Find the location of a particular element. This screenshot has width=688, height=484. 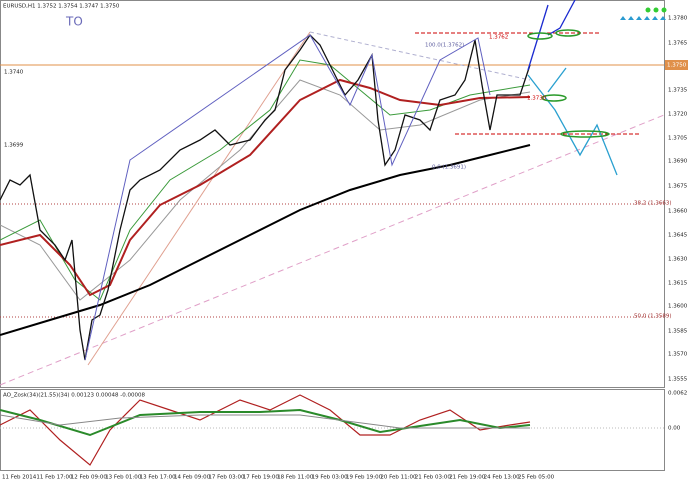

time-axis-label: 11 Feb 2014 is located at coordinates (19, 478).